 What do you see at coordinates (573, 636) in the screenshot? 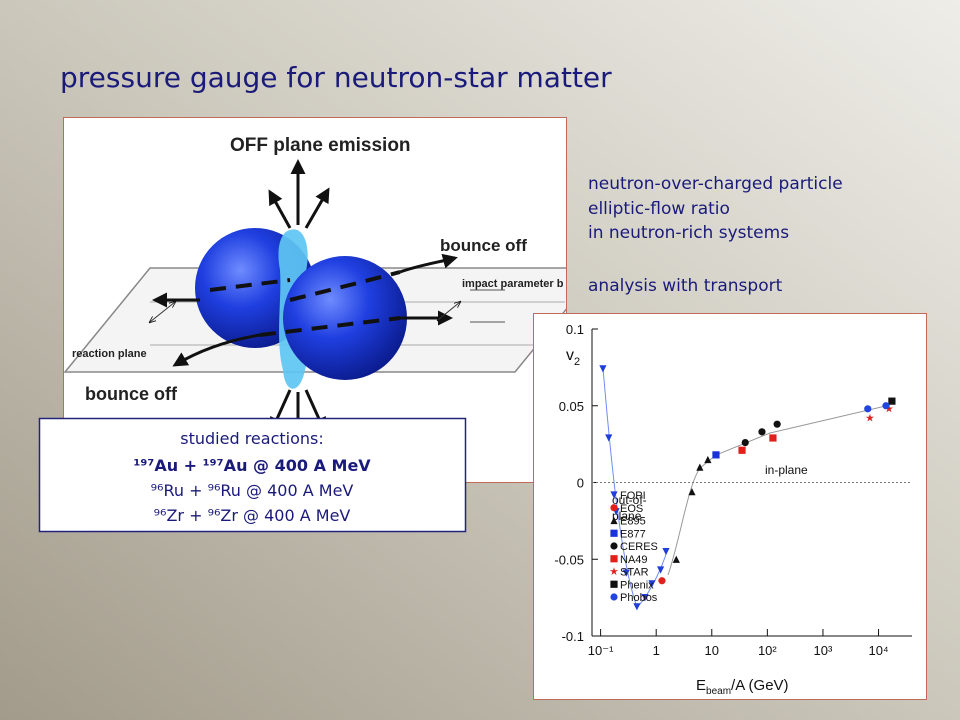
I see `y-tick-label: -0.1` at bounding box center [573, 636].